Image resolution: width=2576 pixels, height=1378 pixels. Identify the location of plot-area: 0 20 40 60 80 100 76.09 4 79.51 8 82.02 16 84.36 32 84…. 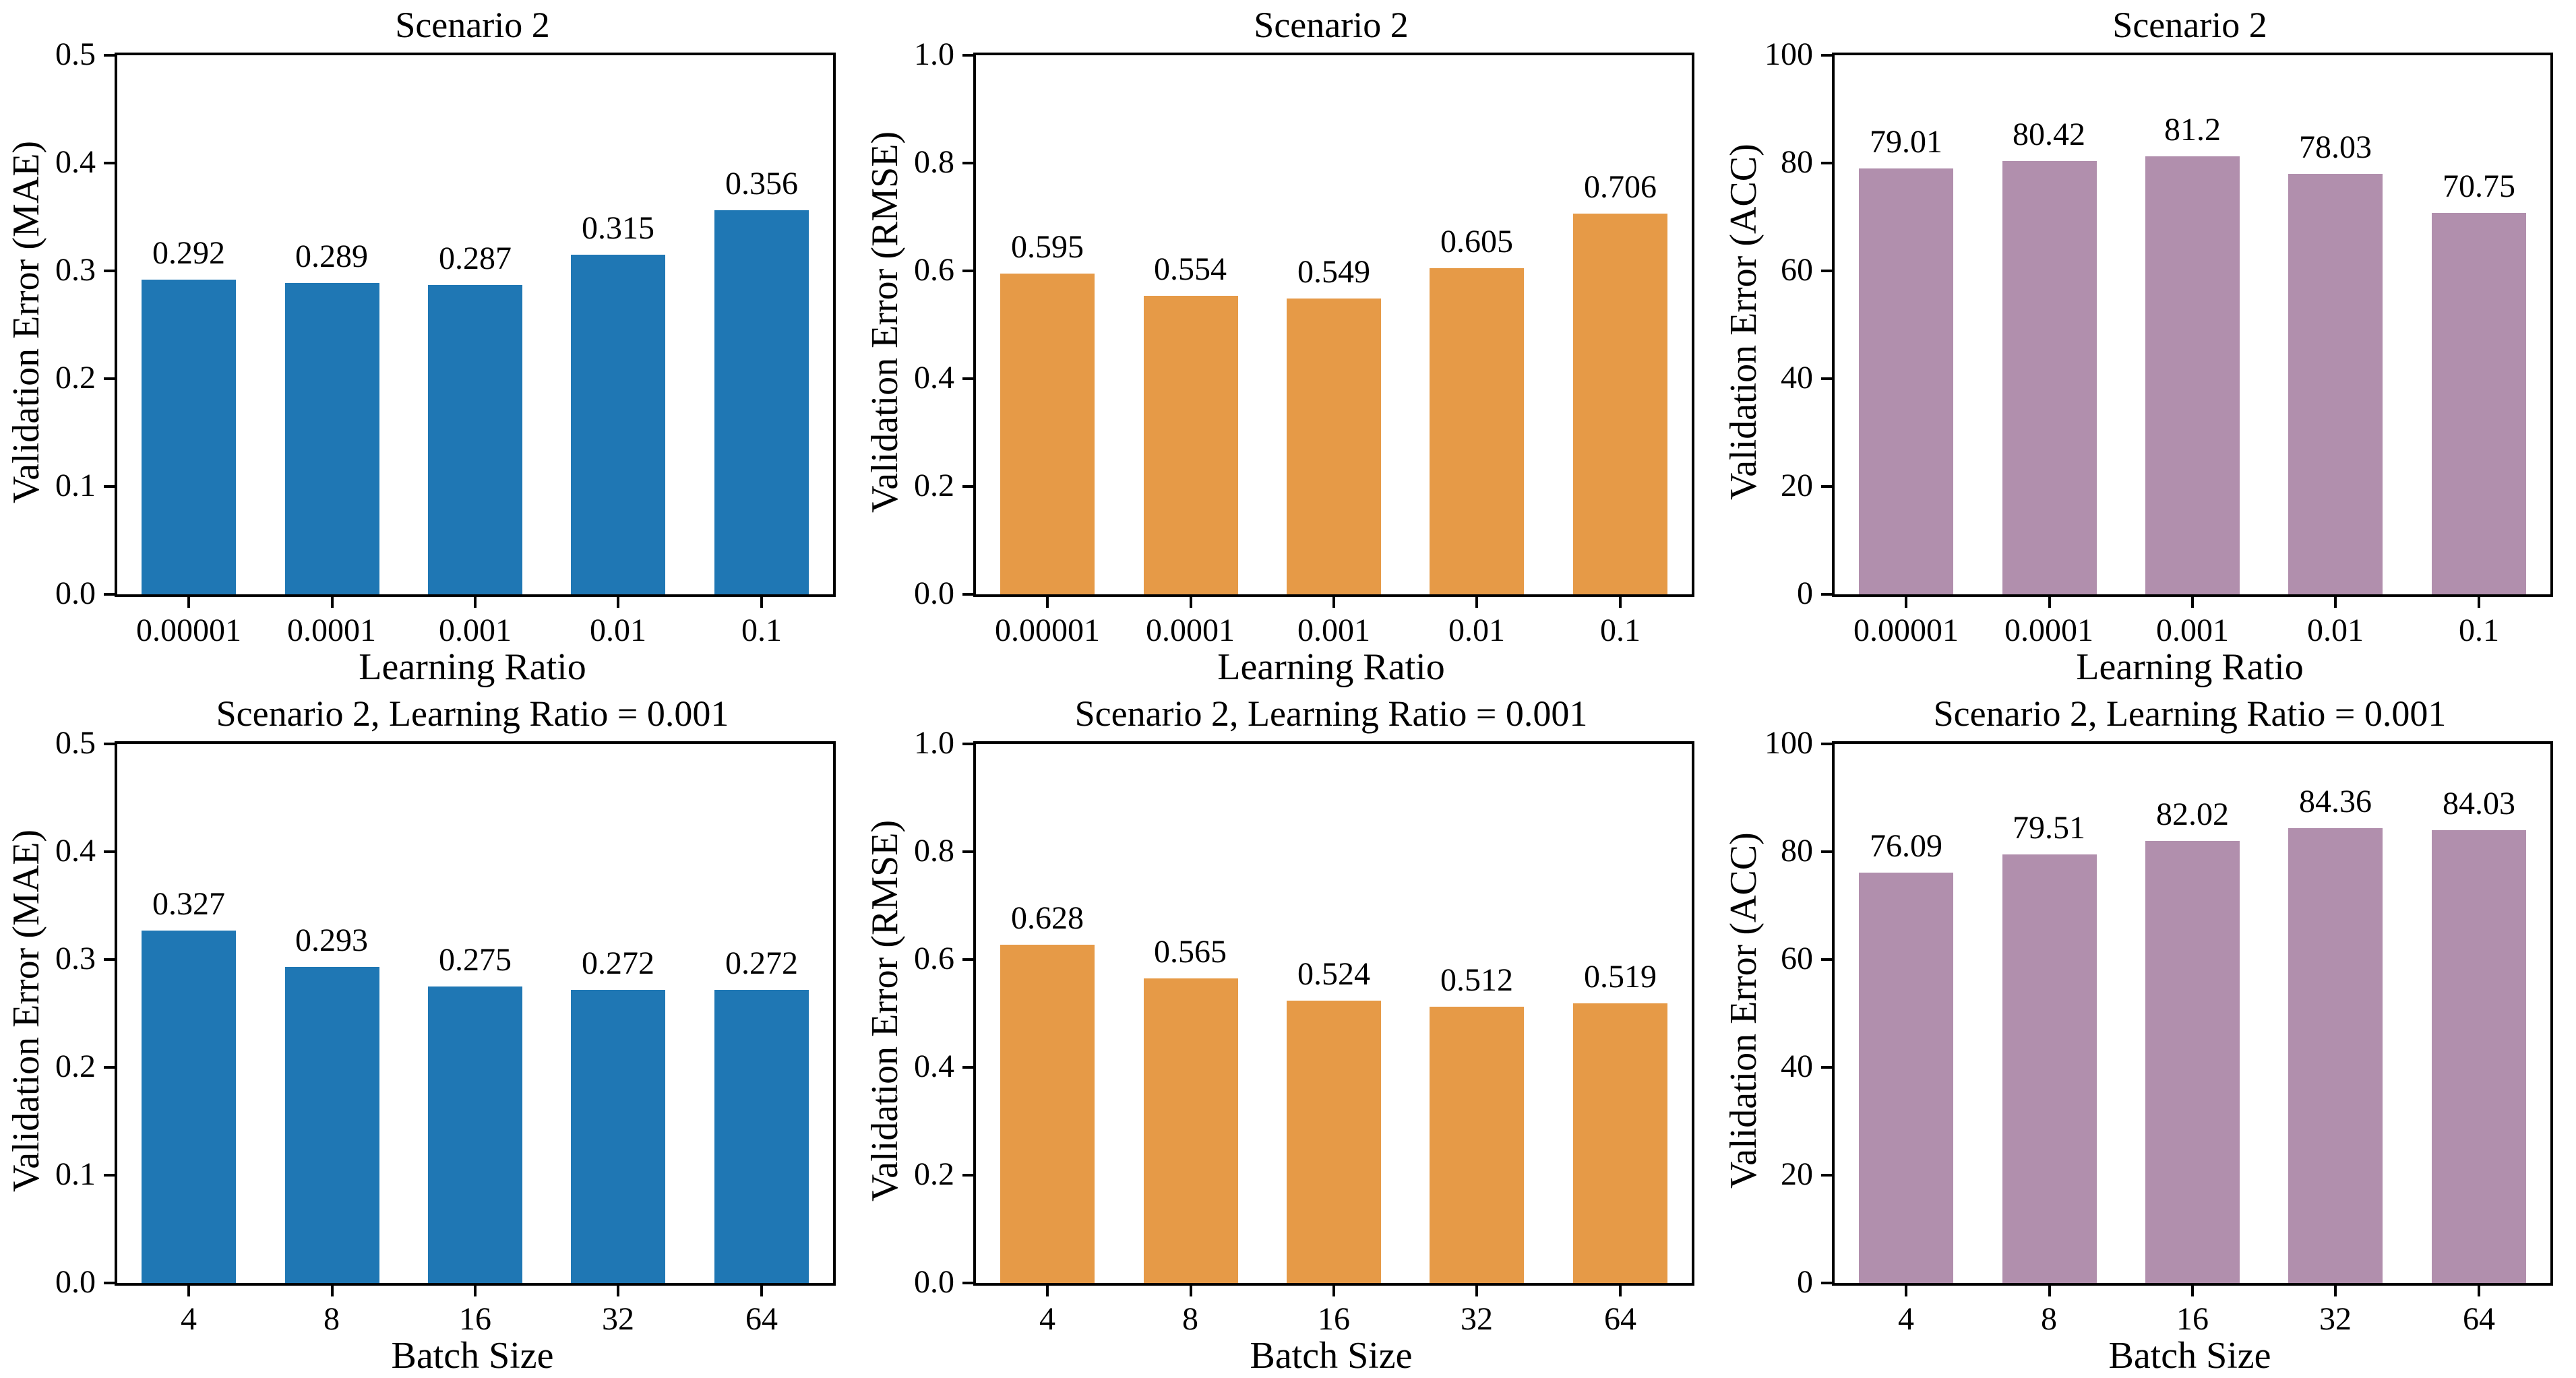
(2159, 1031).